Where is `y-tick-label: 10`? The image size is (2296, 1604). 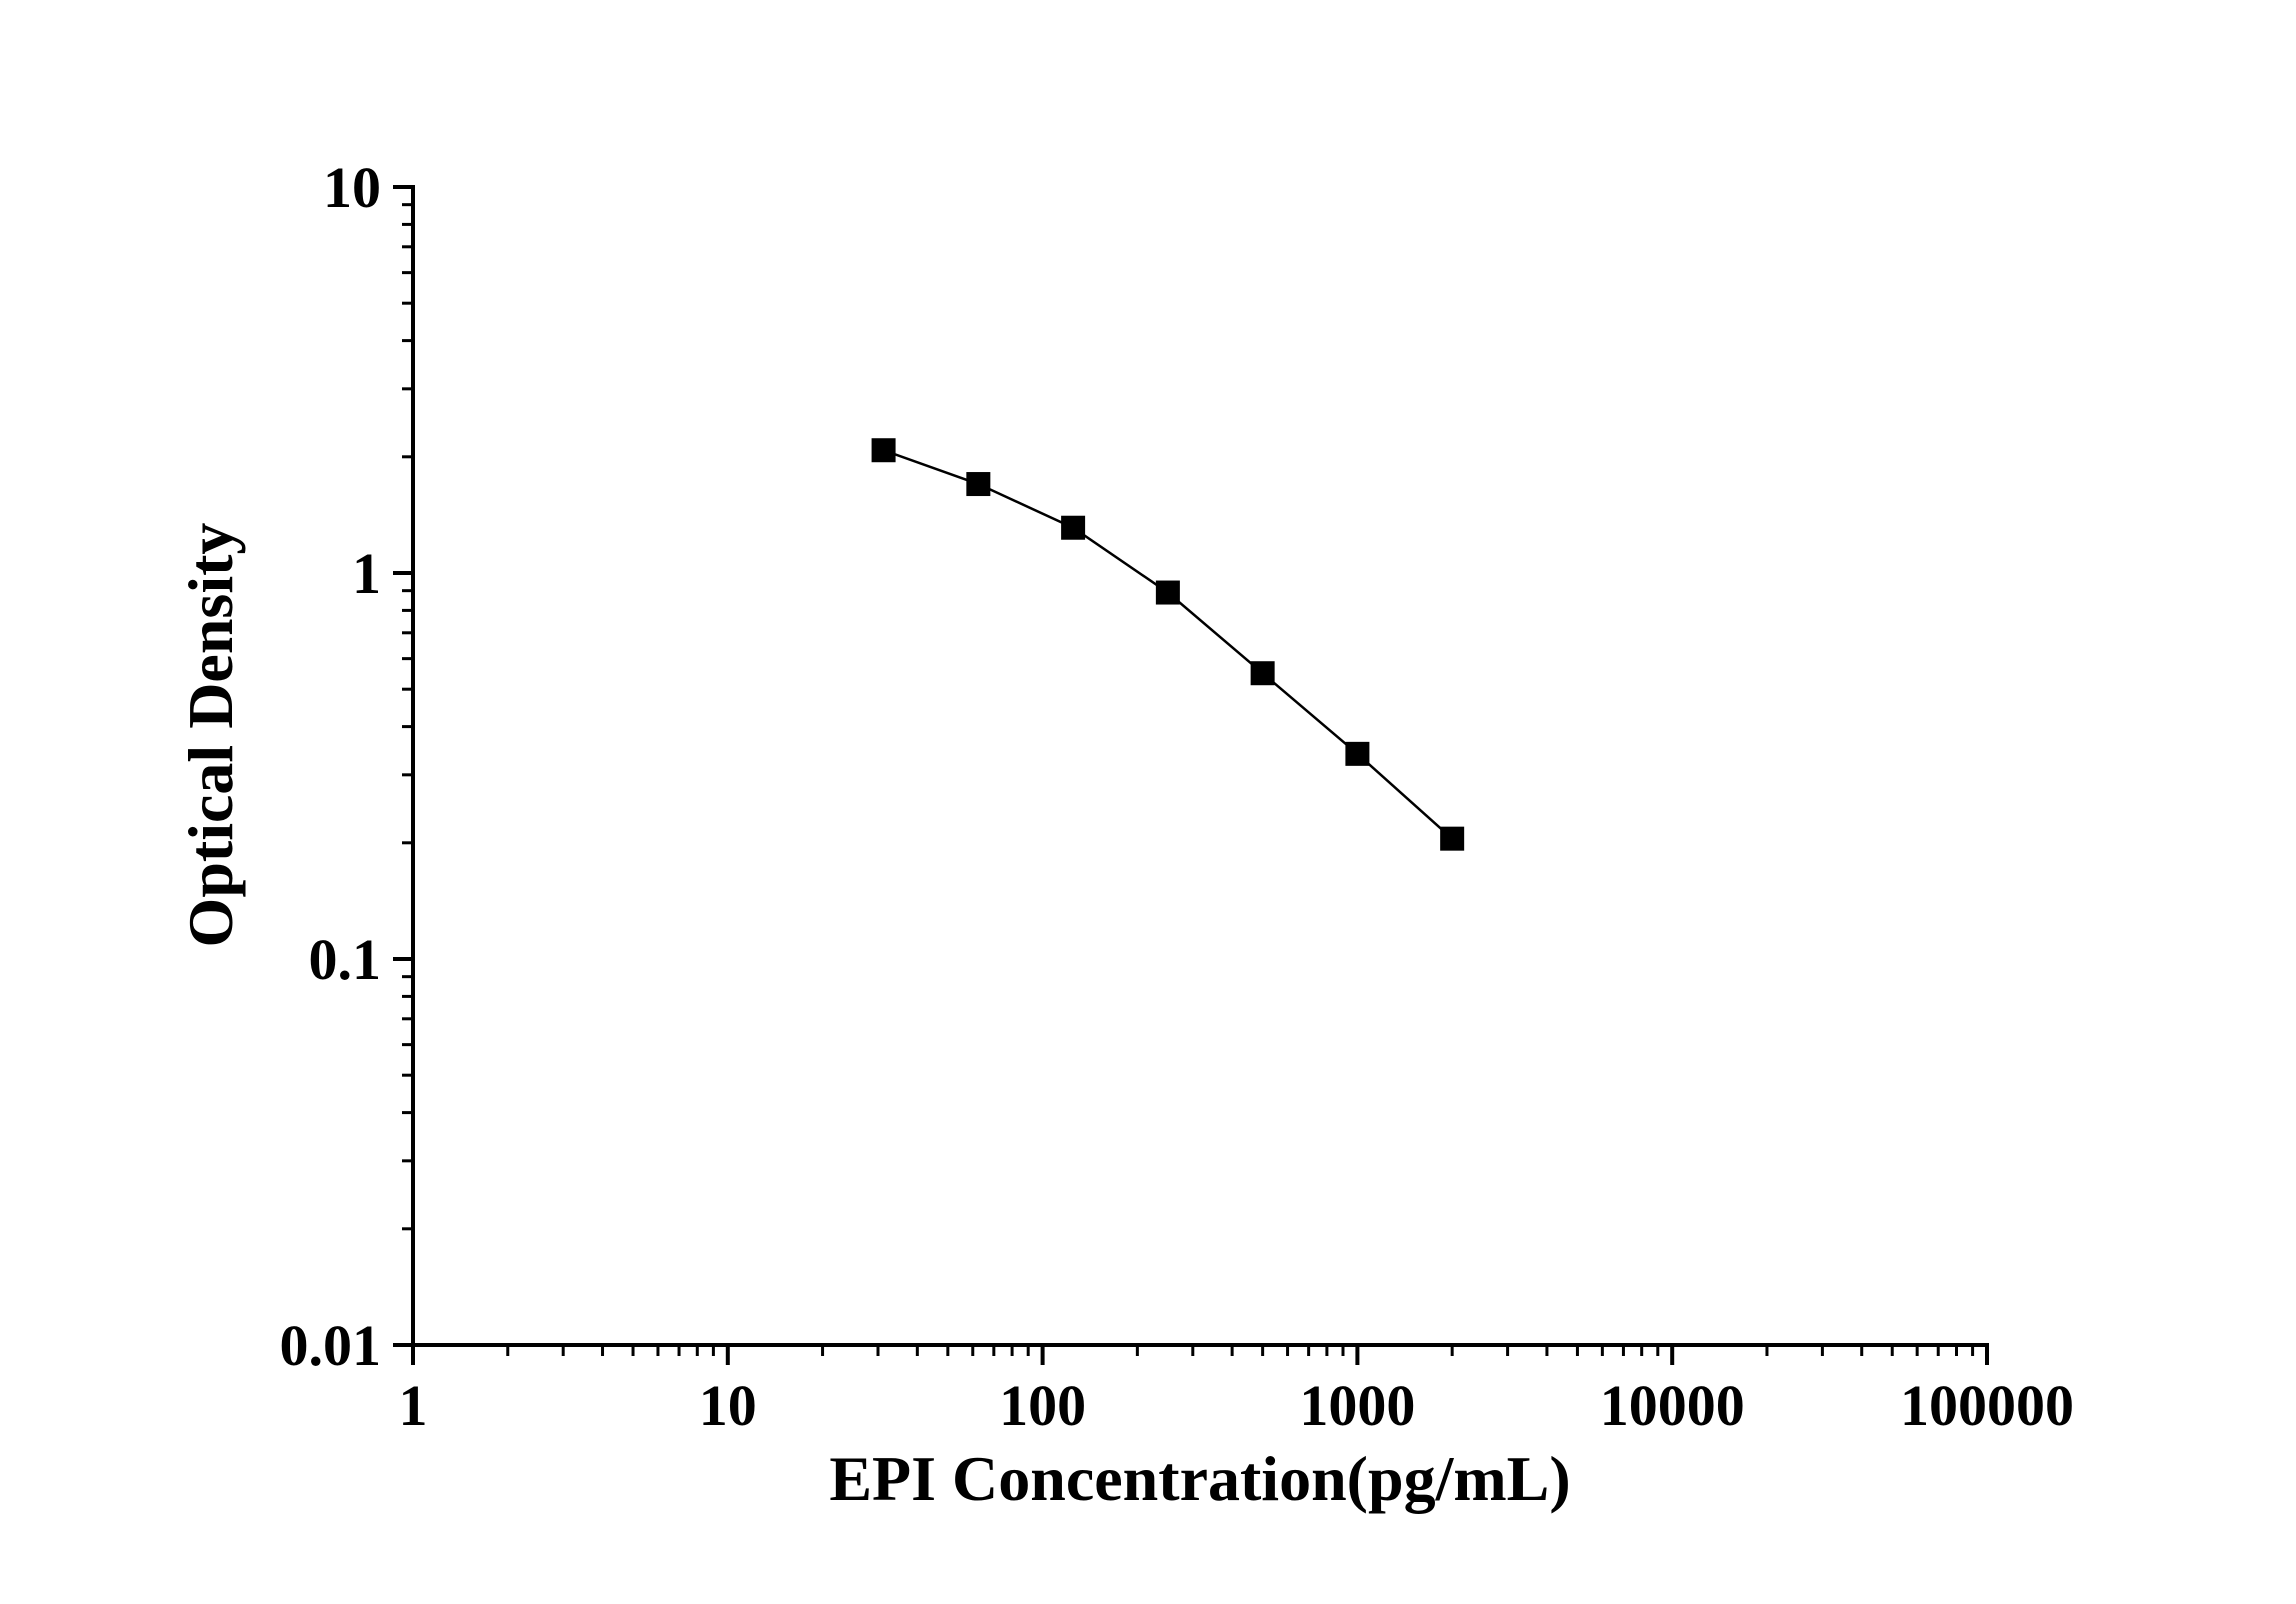
y-tick-label: 10 is located at coordinates (352, 187).